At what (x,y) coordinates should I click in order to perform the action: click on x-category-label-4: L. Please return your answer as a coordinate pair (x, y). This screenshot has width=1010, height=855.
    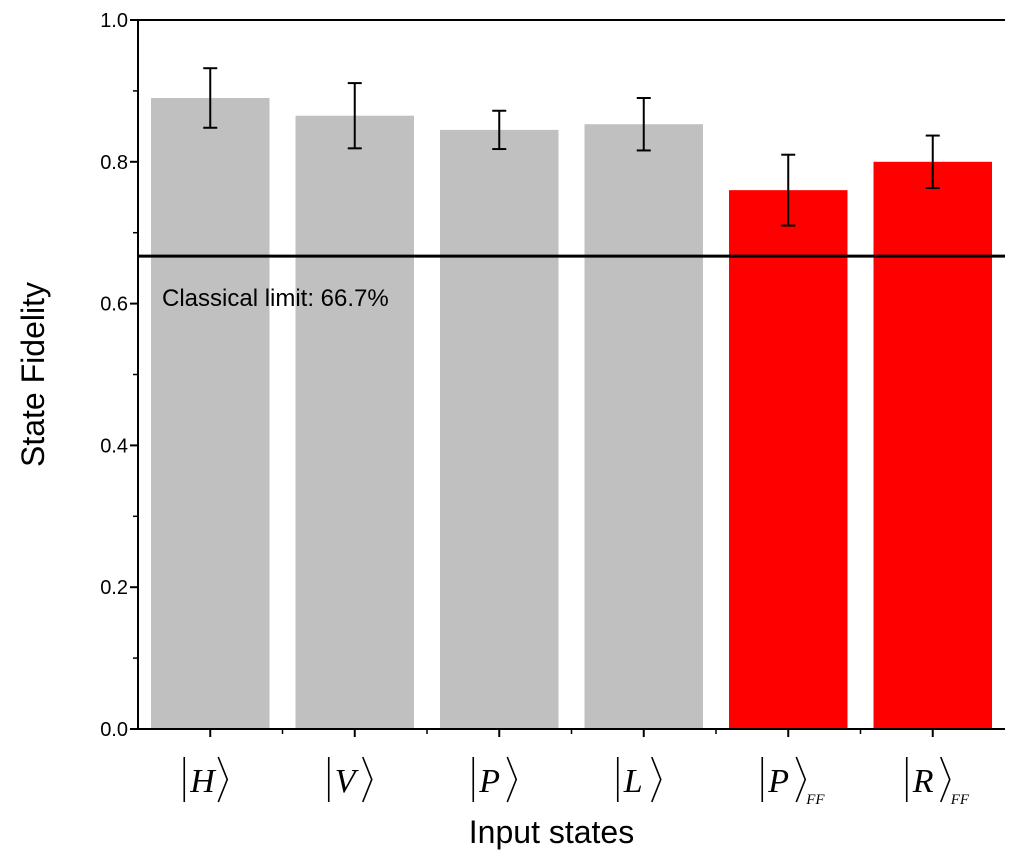
    Looking at the image, I should click on (639, 779).